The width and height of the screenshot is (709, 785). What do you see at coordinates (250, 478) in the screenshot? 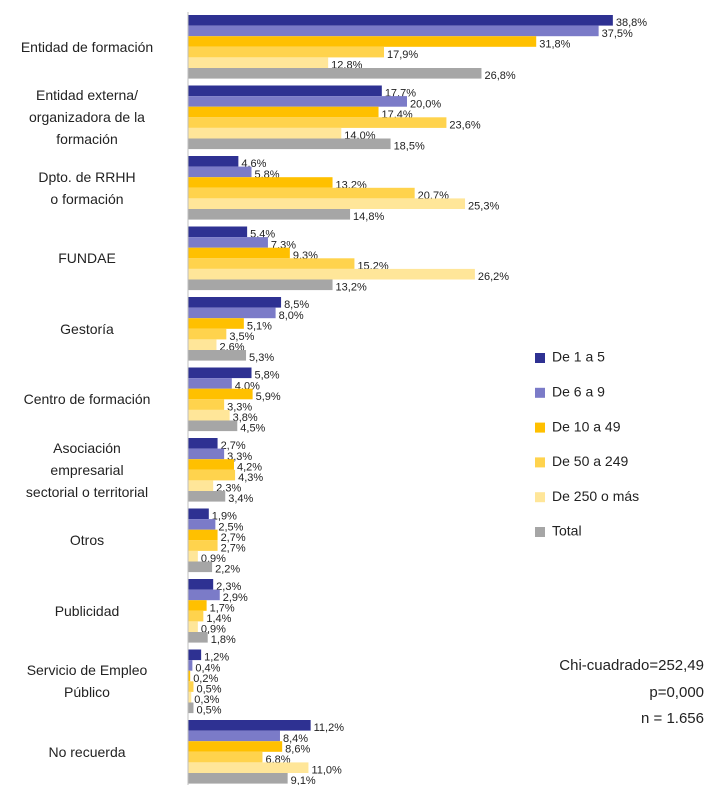
I see `value-label: 4,3%` at bounding box center [250, 478].